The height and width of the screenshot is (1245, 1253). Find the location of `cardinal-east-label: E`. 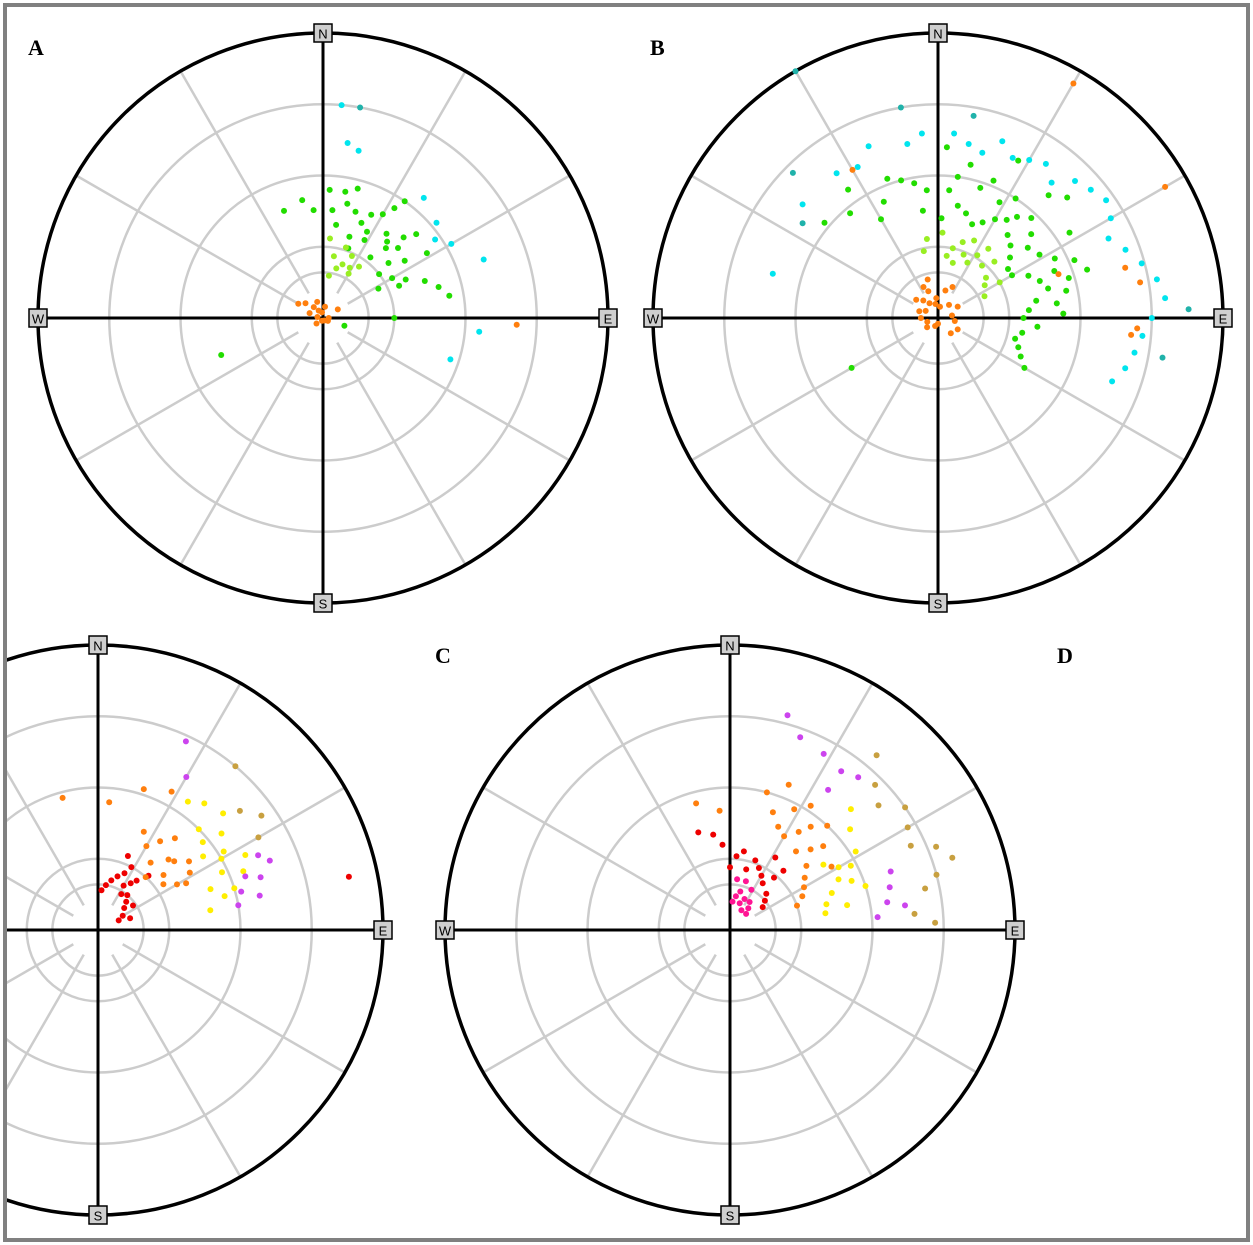

cardinal-east-label: E is located at coordinates (1015, 930).